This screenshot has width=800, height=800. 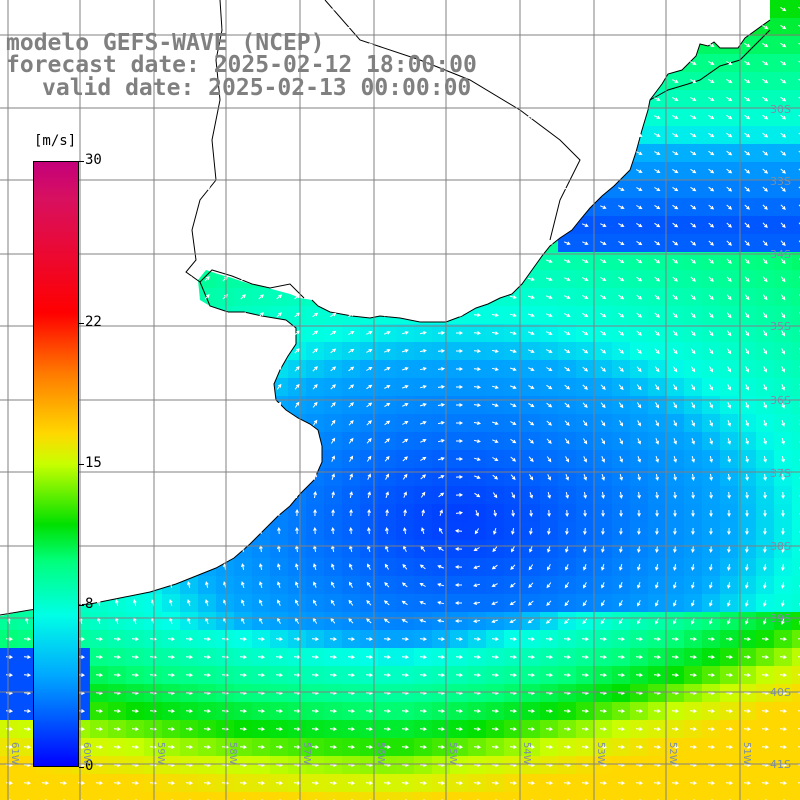 I want to click on colorbar-tick-label: 30, so click(x=93, y=160).